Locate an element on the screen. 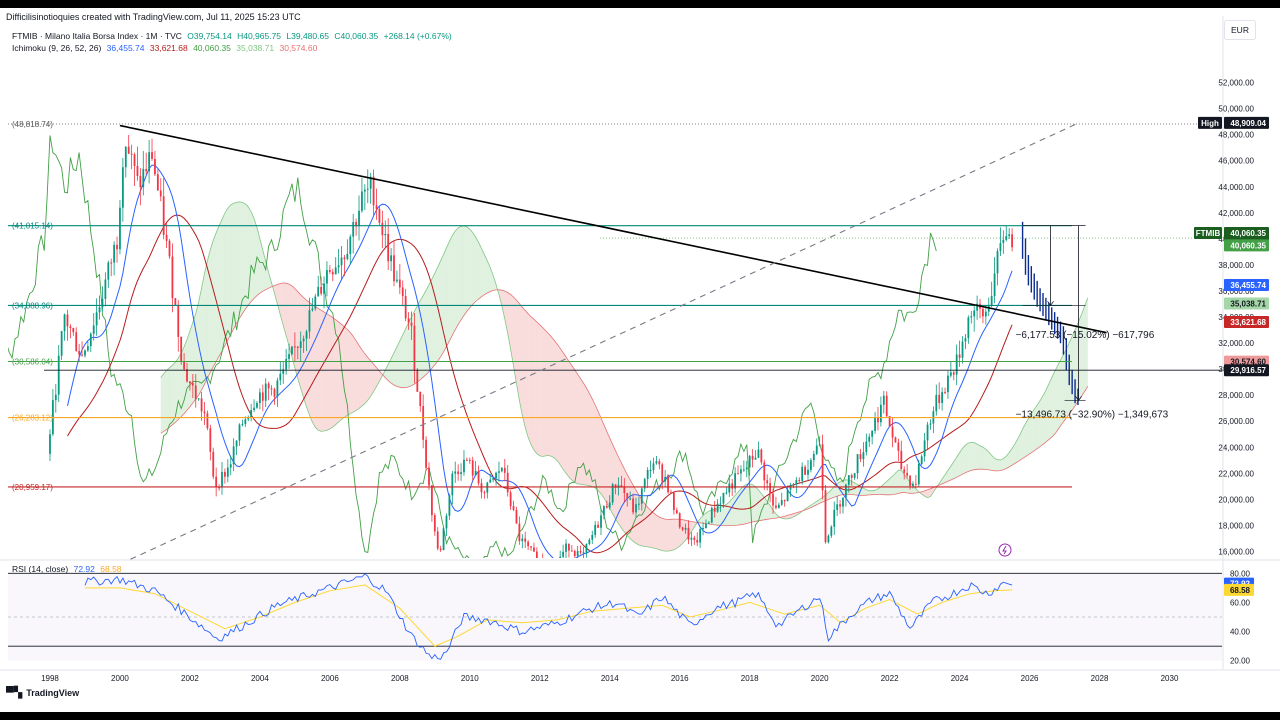 The height and width of the screenshot is (720, 1280). x-tick-label: 1998 is located at coordinates (50, 678).